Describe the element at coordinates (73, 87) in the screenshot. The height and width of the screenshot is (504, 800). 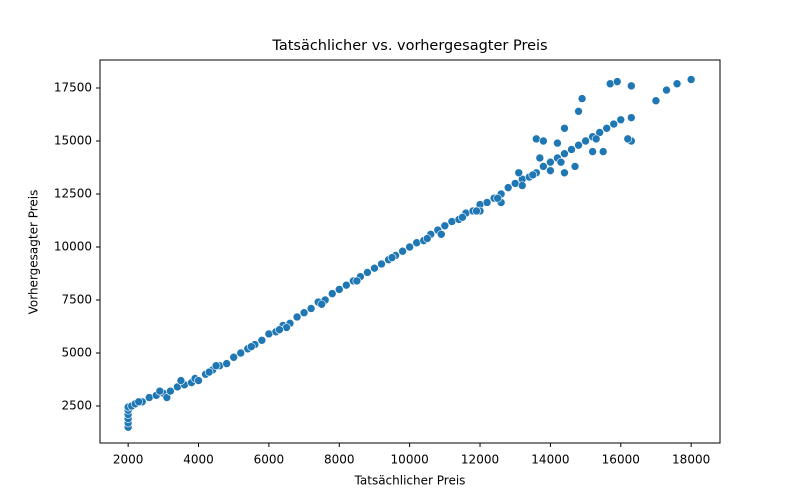
I see `y-tick-label: 17500` at that location.